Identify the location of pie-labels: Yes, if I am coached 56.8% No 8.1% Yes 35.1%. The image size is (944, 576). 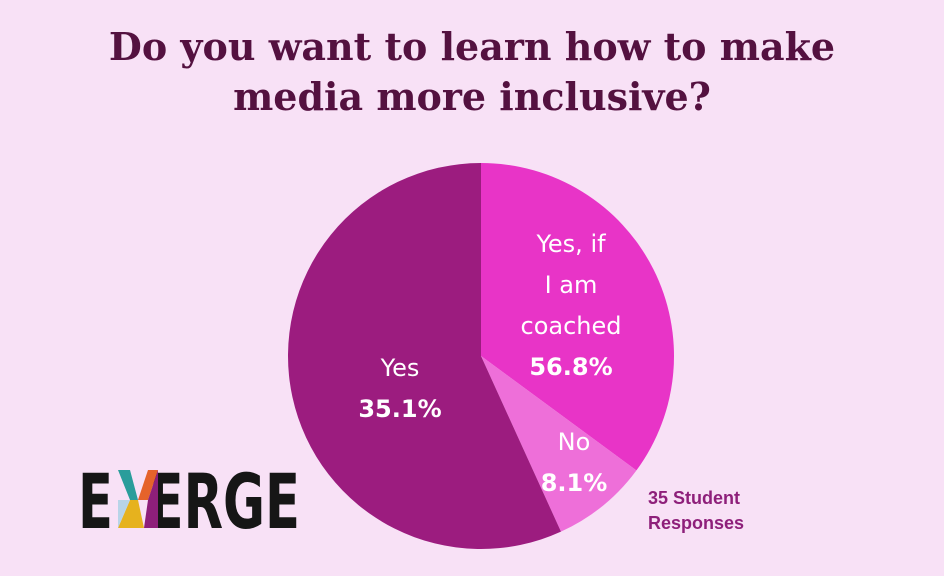
(489, 363).